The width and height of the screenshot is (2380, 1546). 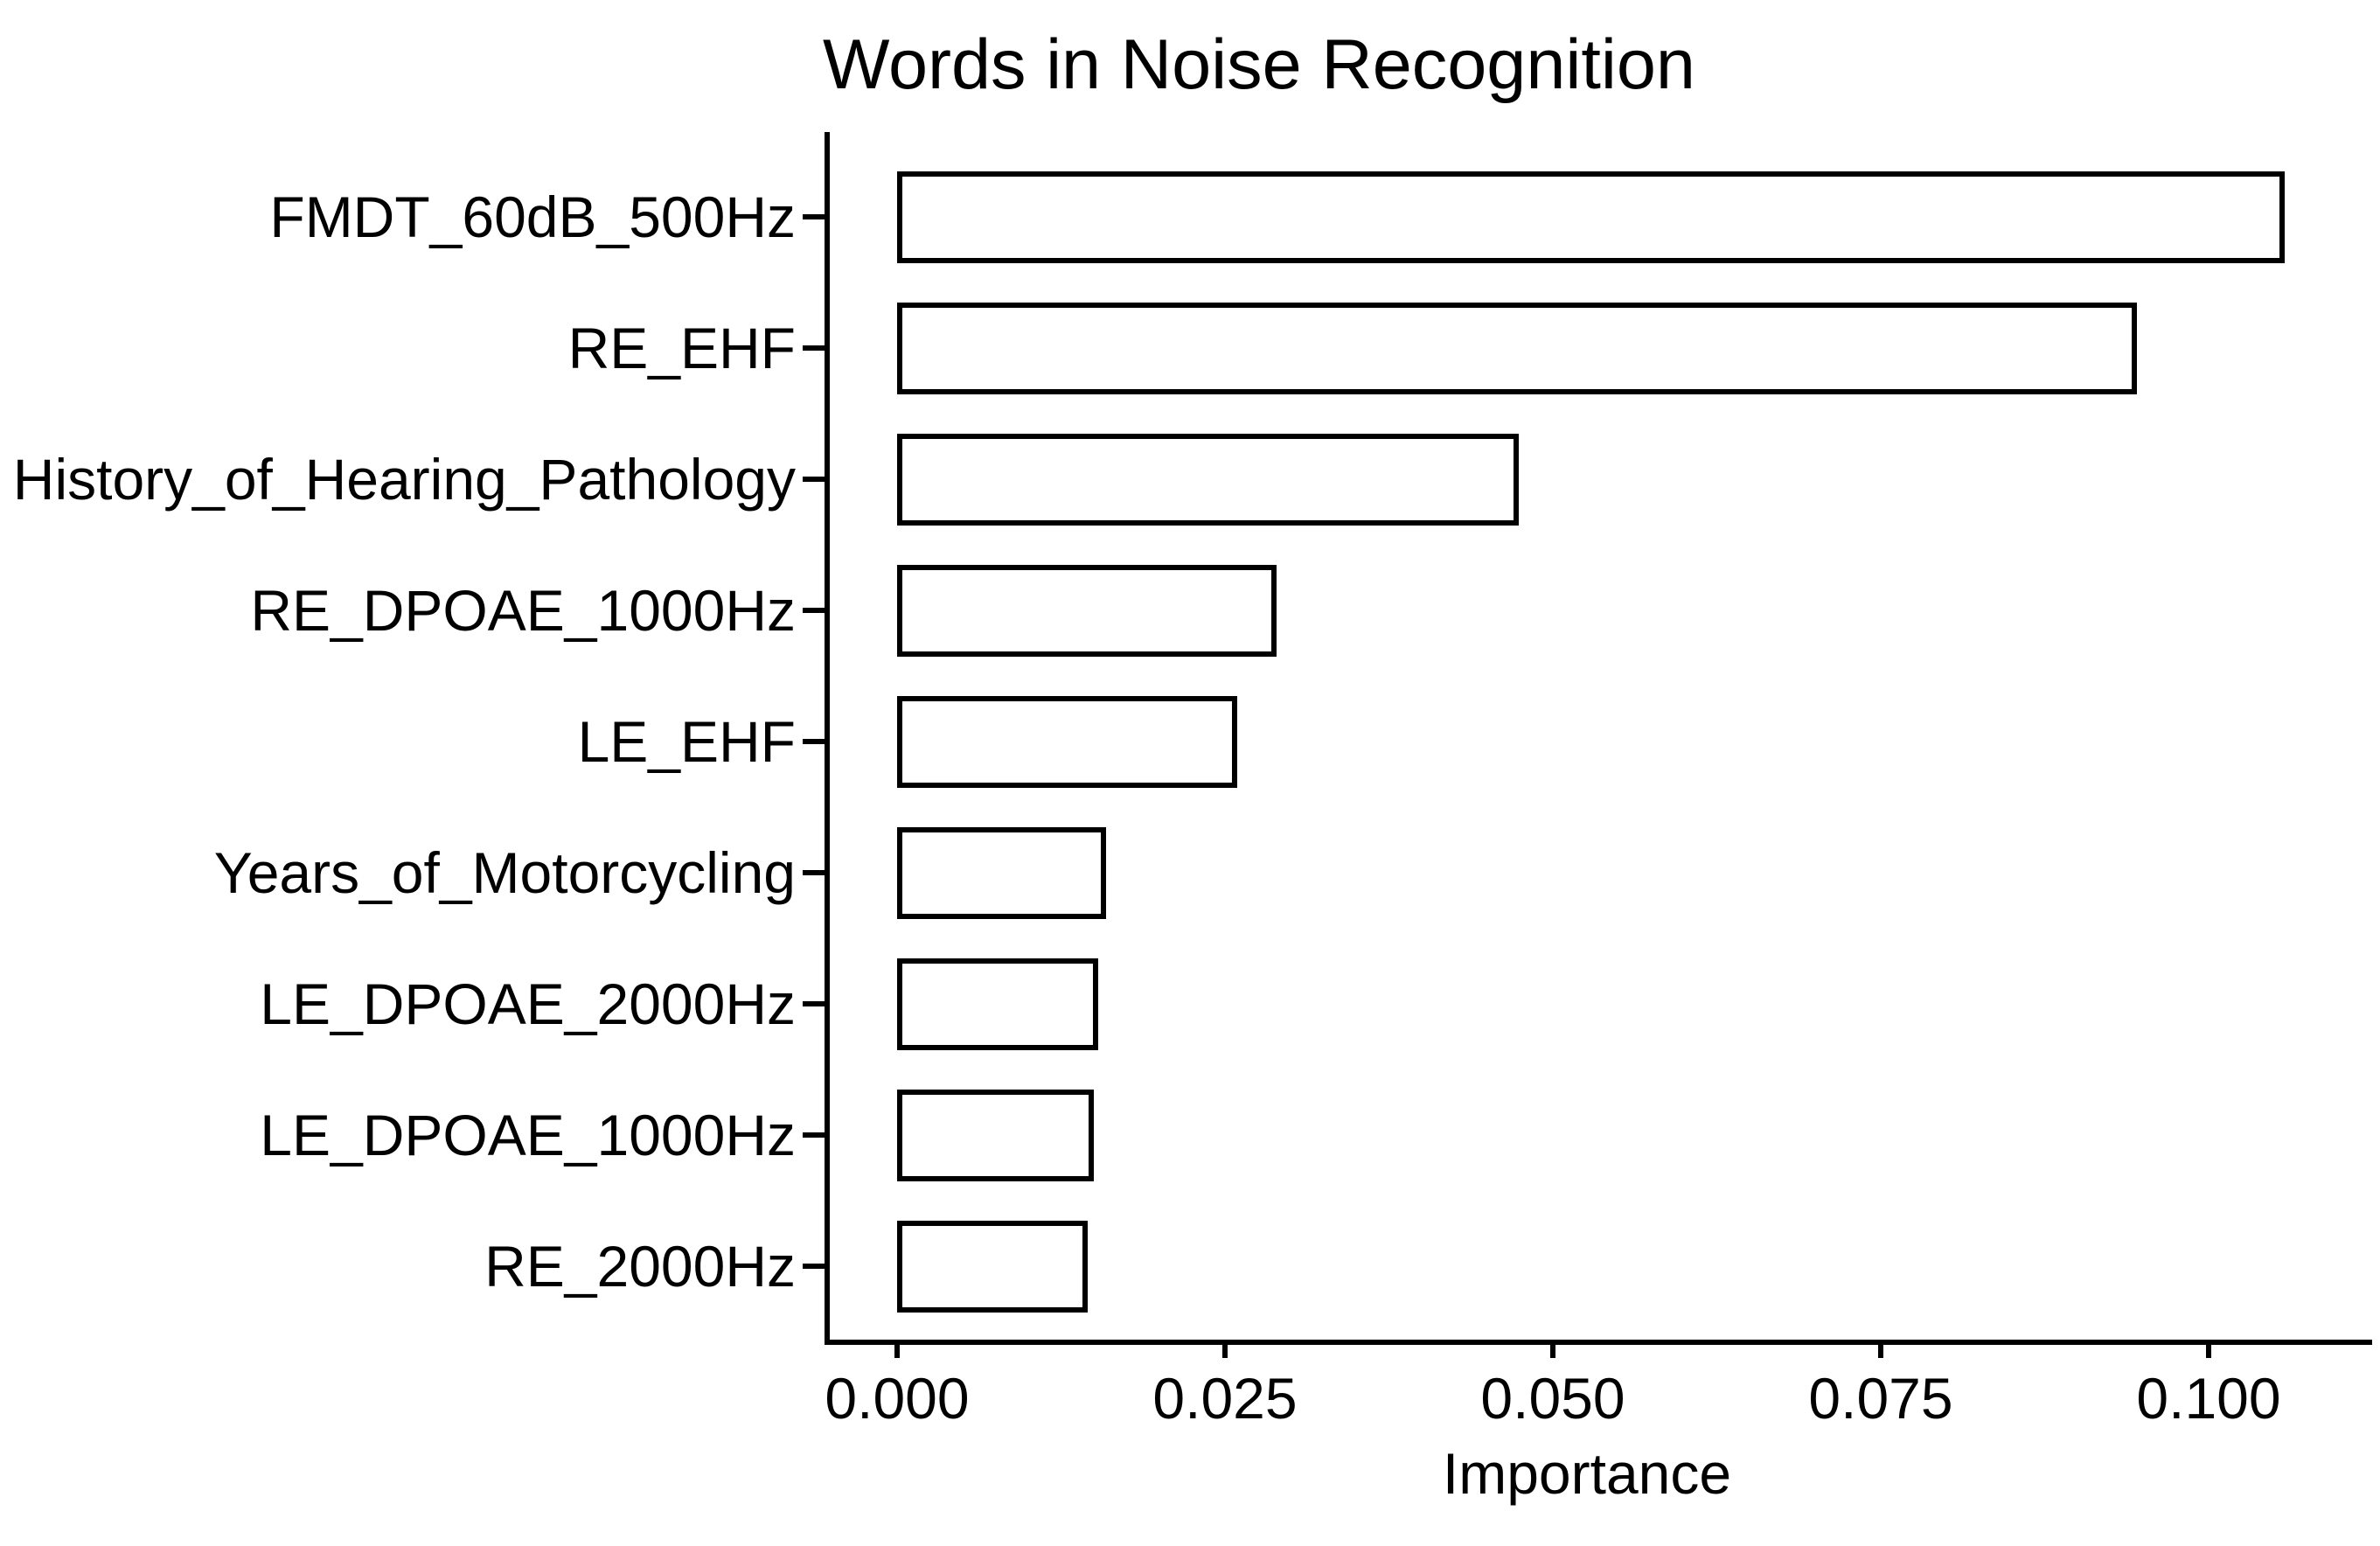 I want to click on y-axis-label: LE_DPOAE_1000Hz, so click(x=528, y=1135).